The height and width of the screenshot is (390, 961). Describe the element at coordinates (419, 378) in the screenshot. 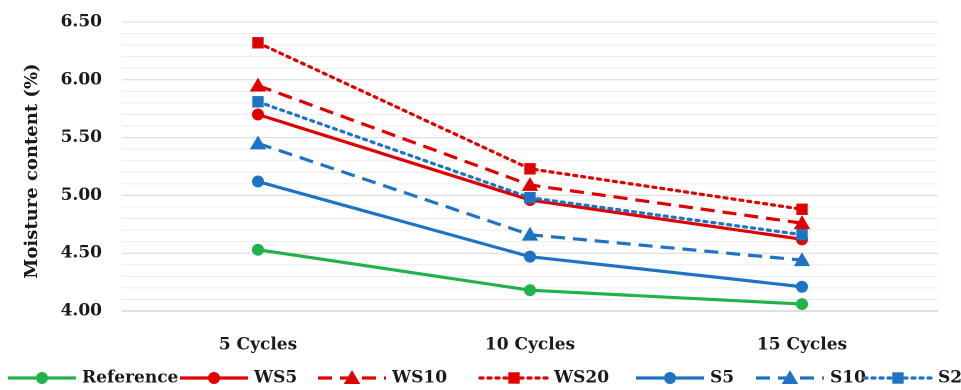

I see `legend-label: WS10` at that location.